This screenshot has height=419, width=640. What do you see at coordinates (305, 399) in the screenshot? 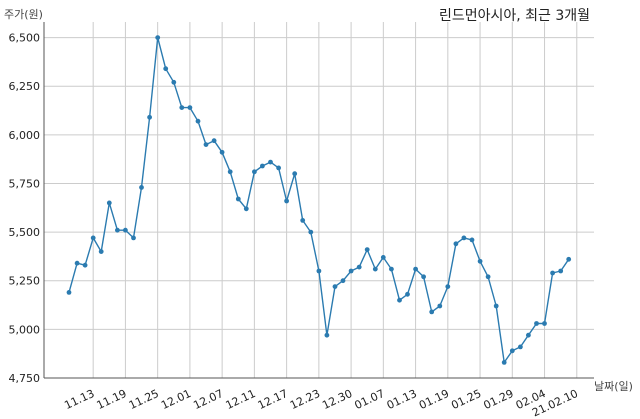
I see `x-tick-label: 12.23` at bounding box center [305, 399].